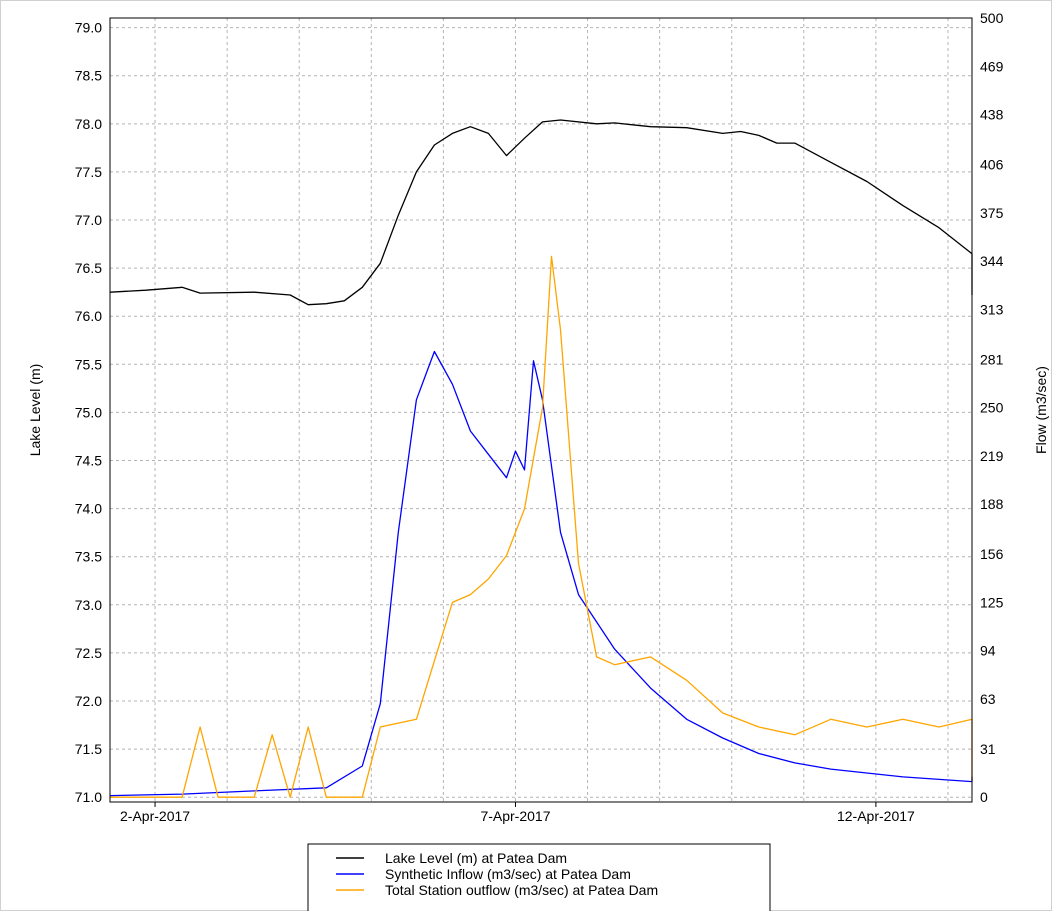 The height and width of the screenshot is (916, 1052). Describe the element at coordinates (988, 749) in the screenshot. I see `y-right-tick-label: 31` at that location.